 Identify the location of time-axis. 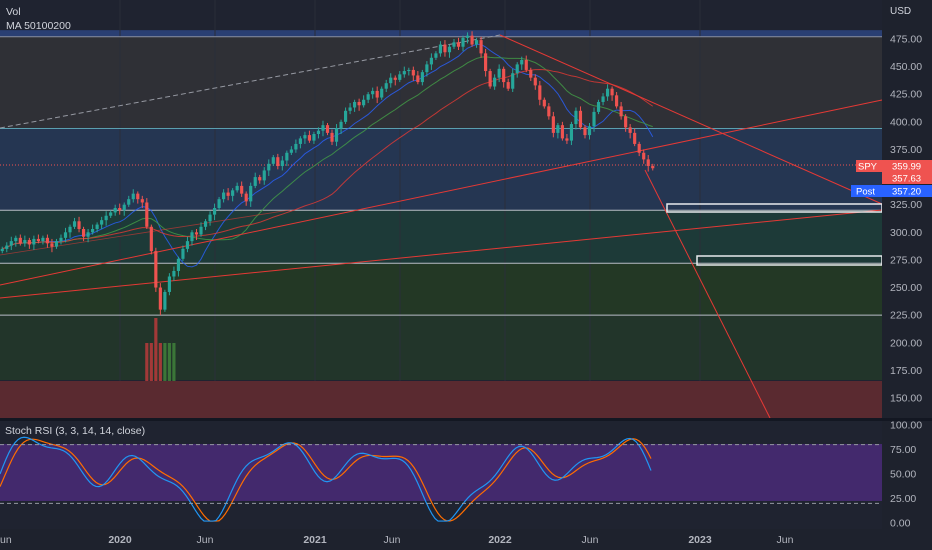
(466, 539).